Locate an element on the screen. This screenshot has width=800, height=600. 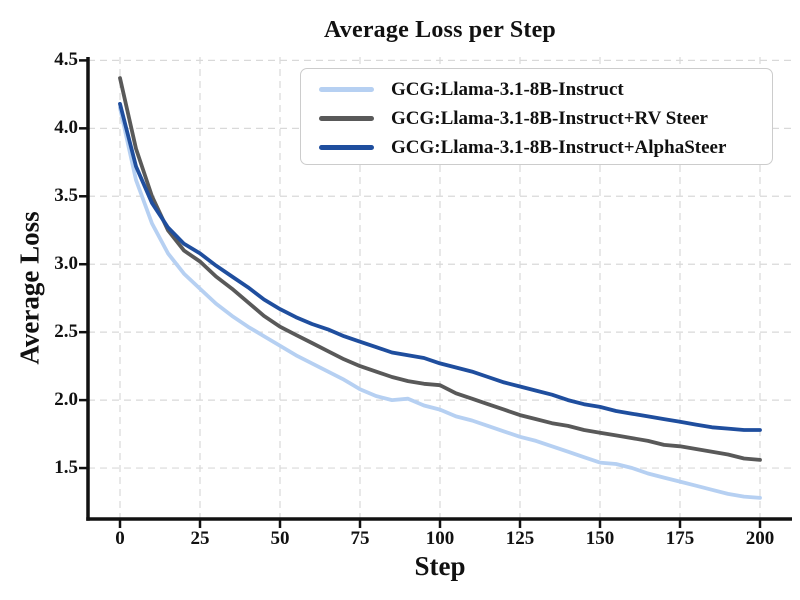
legend-item: GCG:Llama-3.1-8B-Instruct+RV Steer is located at coordinates (545, 118).